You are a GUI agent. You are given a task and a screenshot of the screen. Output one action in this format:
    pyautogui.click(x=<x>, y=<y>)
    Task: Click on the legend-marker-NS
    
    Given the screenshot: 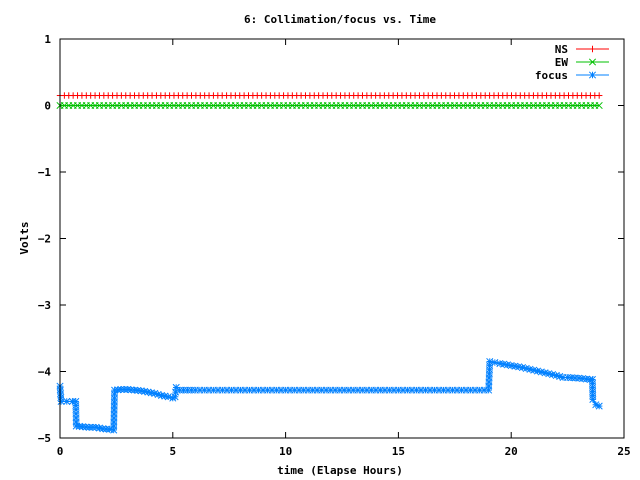 What is the action you would take?
    pyautogui.click(x=592, y=49)
    